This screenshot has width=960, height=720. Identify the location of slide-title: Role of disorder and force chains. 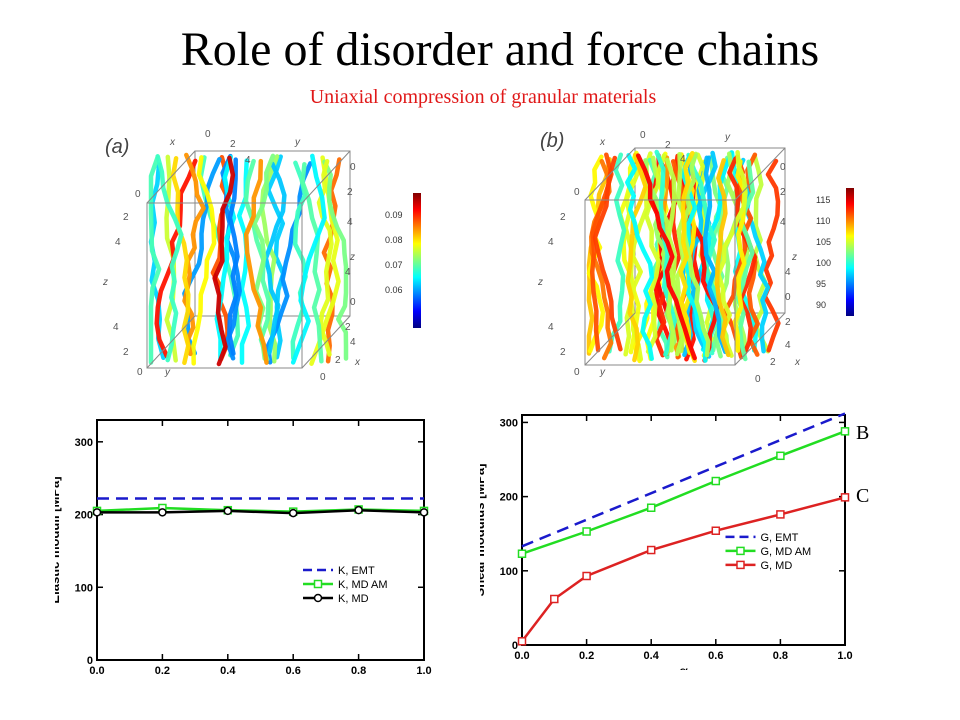
(500, 49).